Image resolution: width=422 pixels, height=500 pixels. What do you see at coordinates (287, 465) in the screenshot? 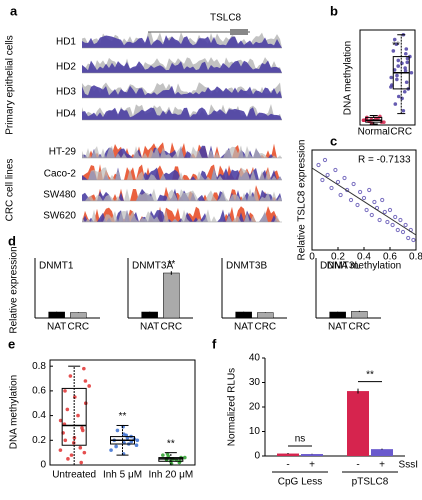
I see `legend-entry: -` at bounding box center [287, 465].